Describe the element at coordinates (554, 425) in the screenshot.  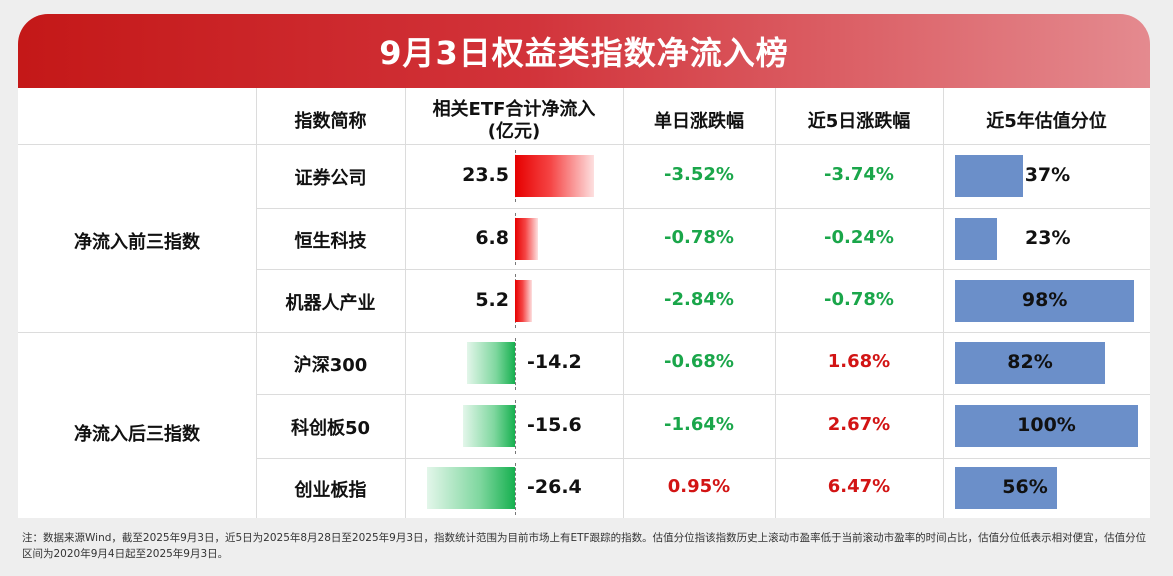
I see `flow-value: -15.6` at that location.